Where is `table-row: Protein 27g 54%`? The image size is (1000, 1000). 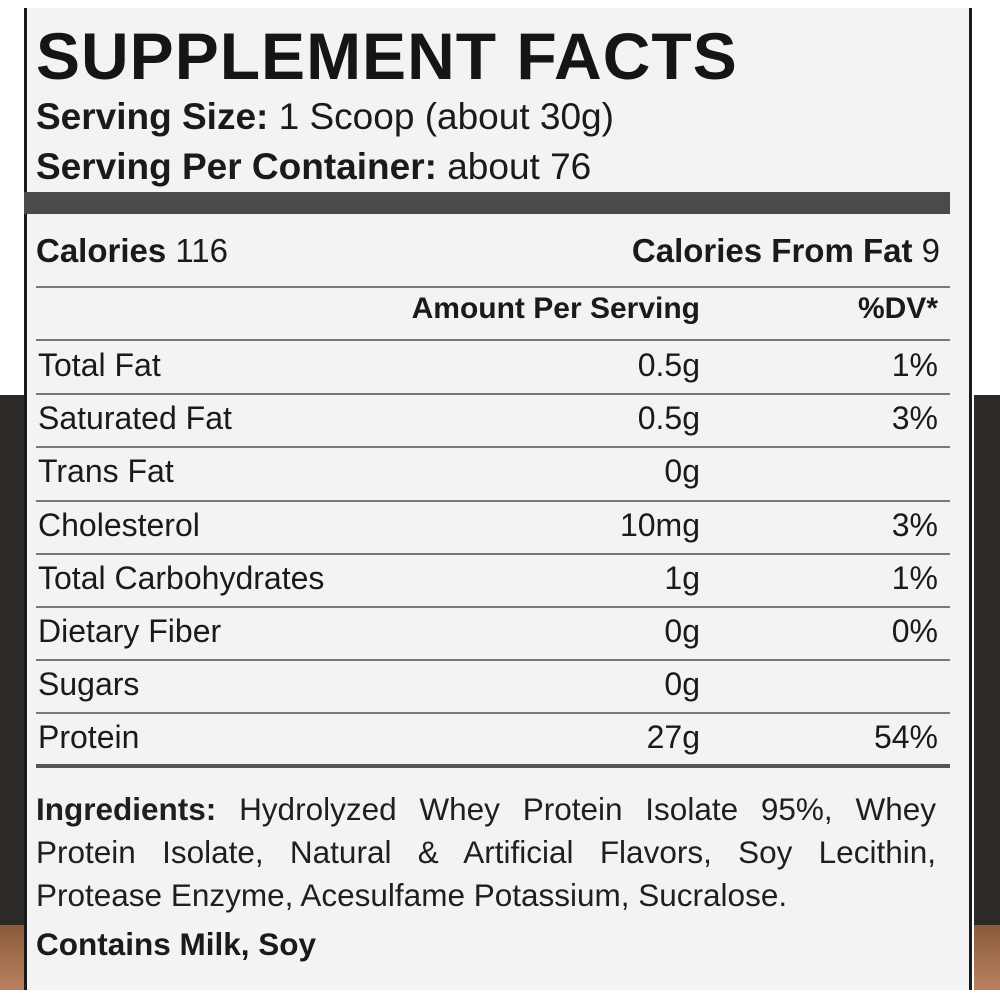 table-row: Protein 27g 54% is located at coordinates (488, 739).